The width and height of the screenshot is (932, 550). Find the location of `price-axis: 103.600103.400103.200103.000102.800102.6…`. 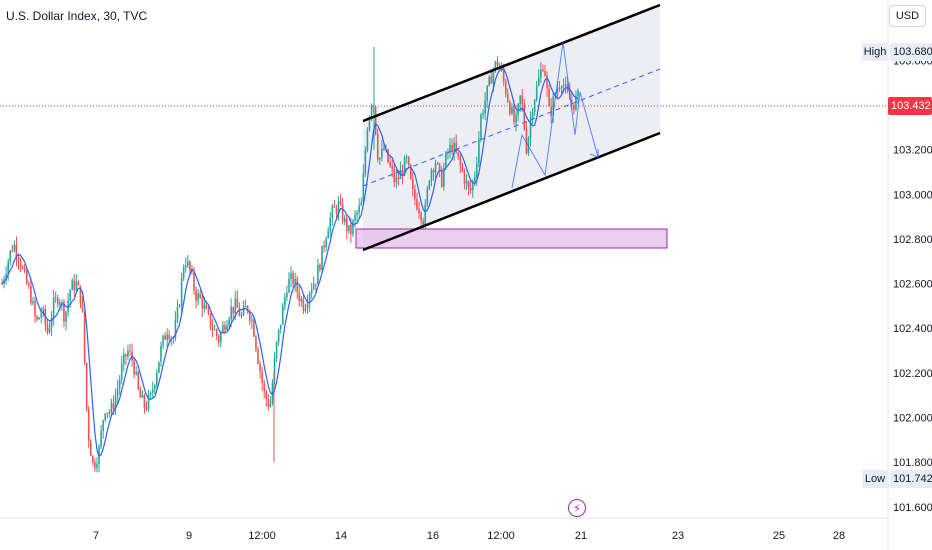

price-axis: 103.600103.400103.200103.000102.800102.6… is located at coordinates (912, 284).